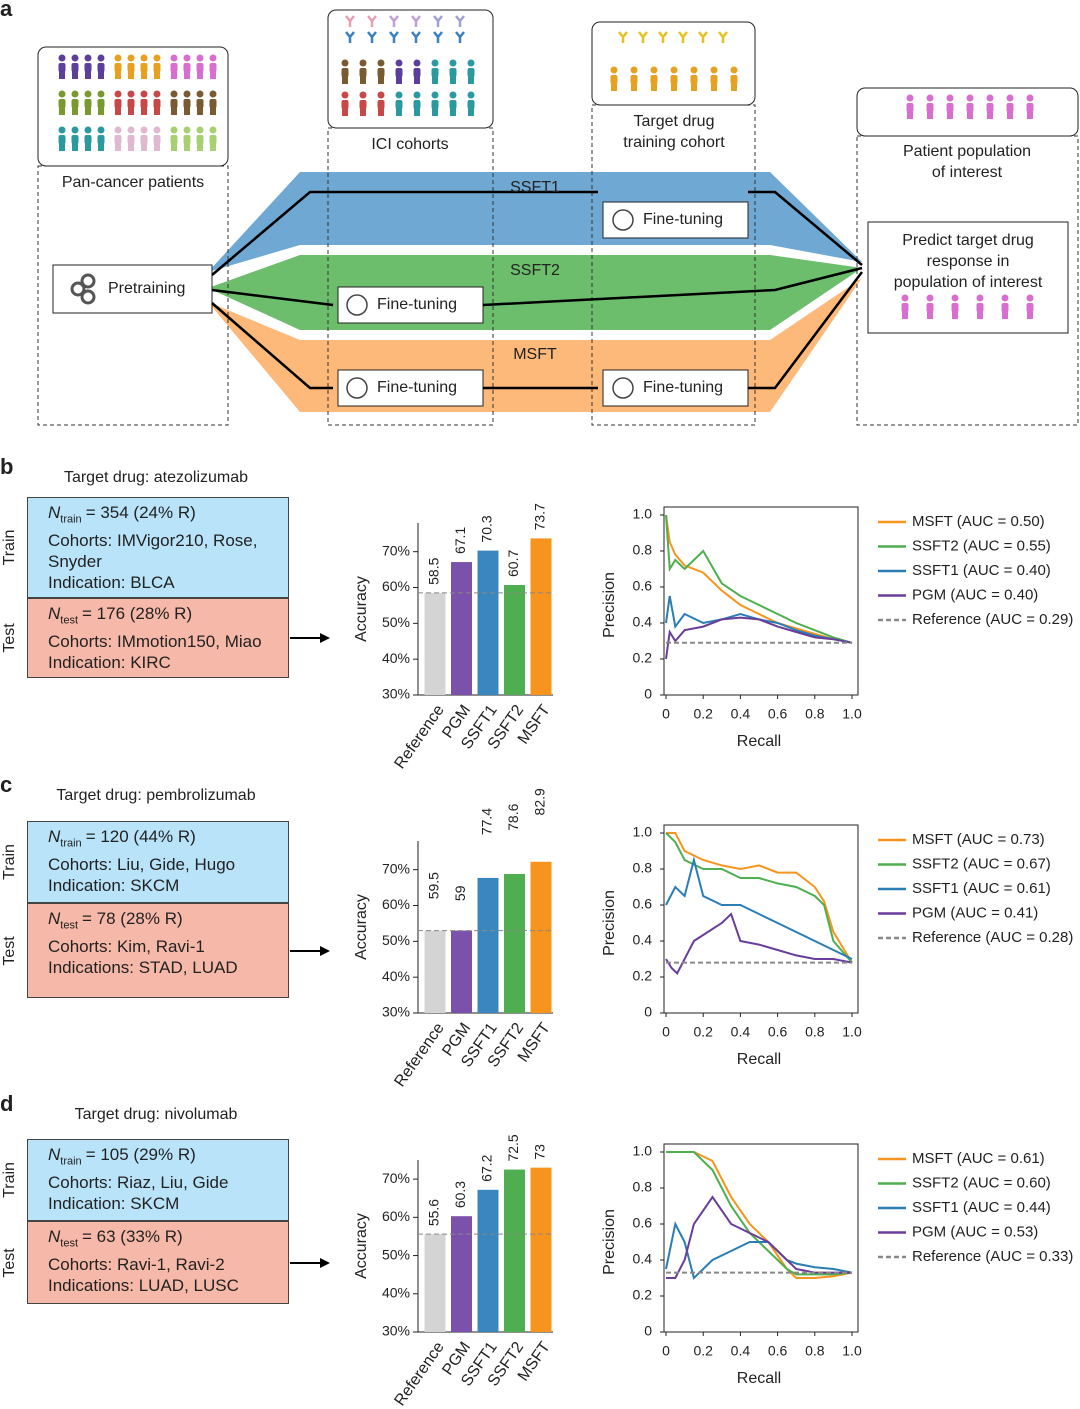  Describe the element at coordinates (535, 187) in the screenshot. I see `band-label: SSFT1` at that location.